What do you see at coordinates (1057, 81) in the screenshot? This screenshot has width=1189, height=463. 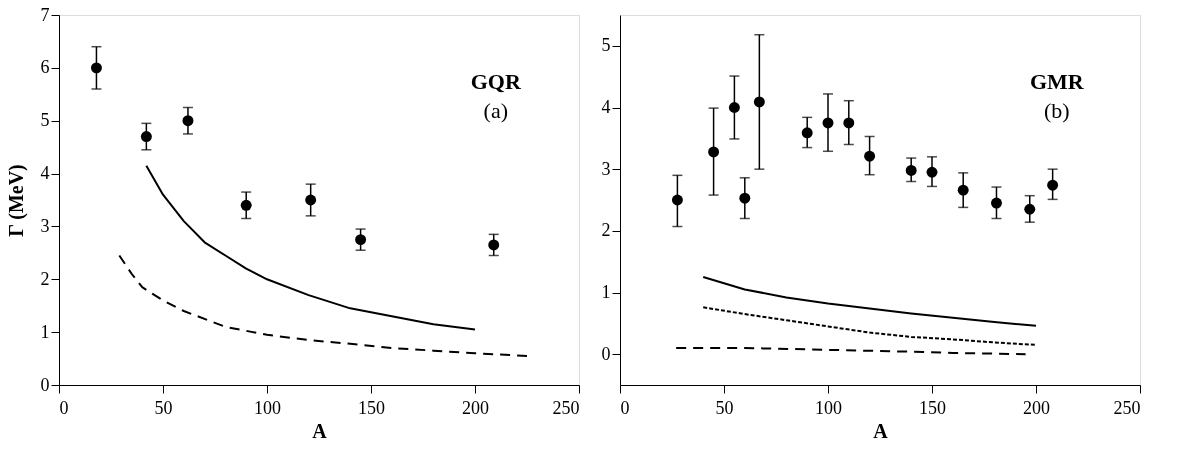 I see `annotation: GMR` at bounding box center [1057, 81].